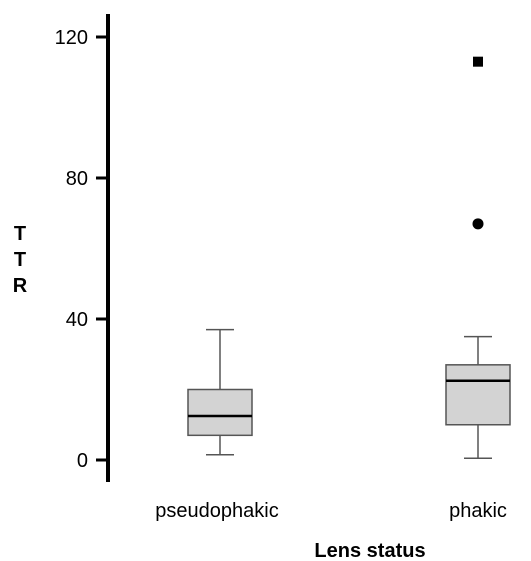 The image size is (531, 561). Describe the element at coordinates (478, 61) in the screenshot. I see `extreme-point` at that location.